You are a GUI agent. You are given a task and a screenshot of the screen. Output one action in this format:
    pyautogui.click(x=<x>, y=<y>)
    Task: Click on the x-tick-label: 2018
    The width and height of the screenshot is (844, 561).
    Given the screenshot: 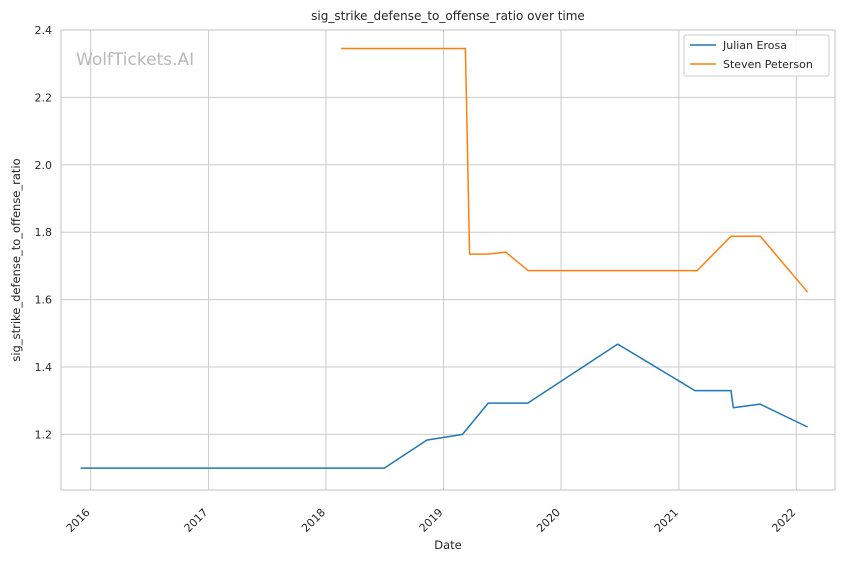 What is the action you would take?
    pyautogui.click(x=313, y=520)
    